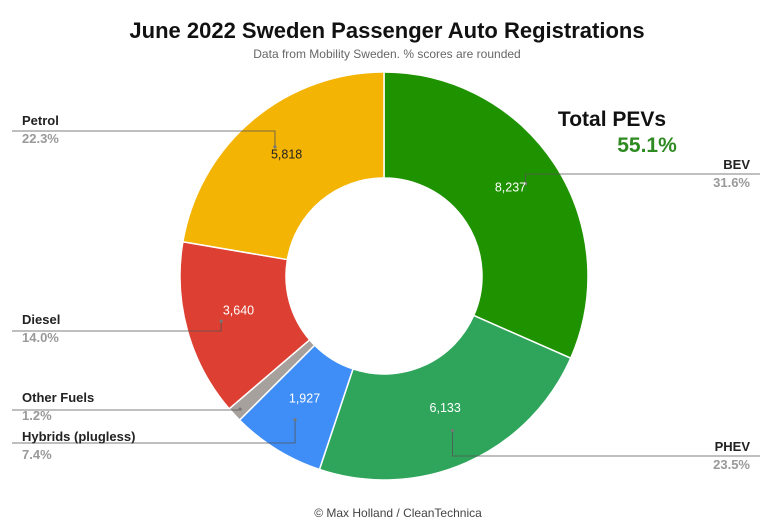  I want to click on leader-dot-other-fuels, so click(240, 409).